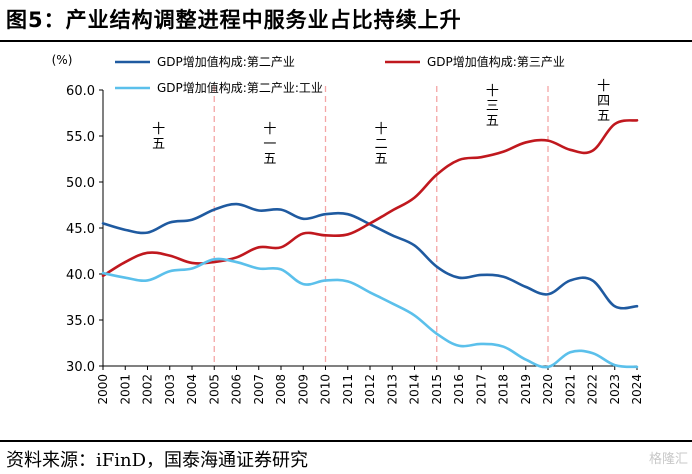  What do you see at coordinates (668, 459) in the screenshot?
I see `watermark: 格隆汇` at bounding box center [668, 459].